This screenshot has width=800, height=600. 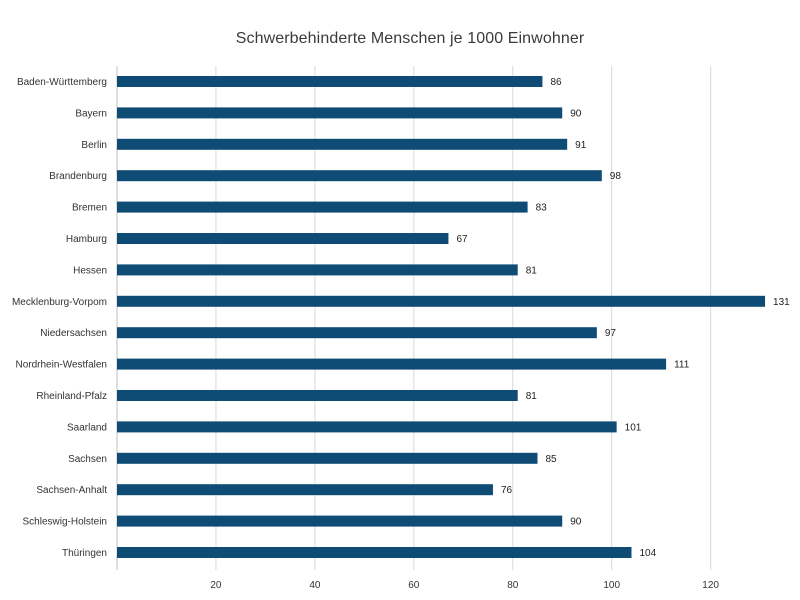 What do you see at coordinates (94, 145) in the screenshot?
I see `category-label: Berlin` at bounding box center [94, 145].